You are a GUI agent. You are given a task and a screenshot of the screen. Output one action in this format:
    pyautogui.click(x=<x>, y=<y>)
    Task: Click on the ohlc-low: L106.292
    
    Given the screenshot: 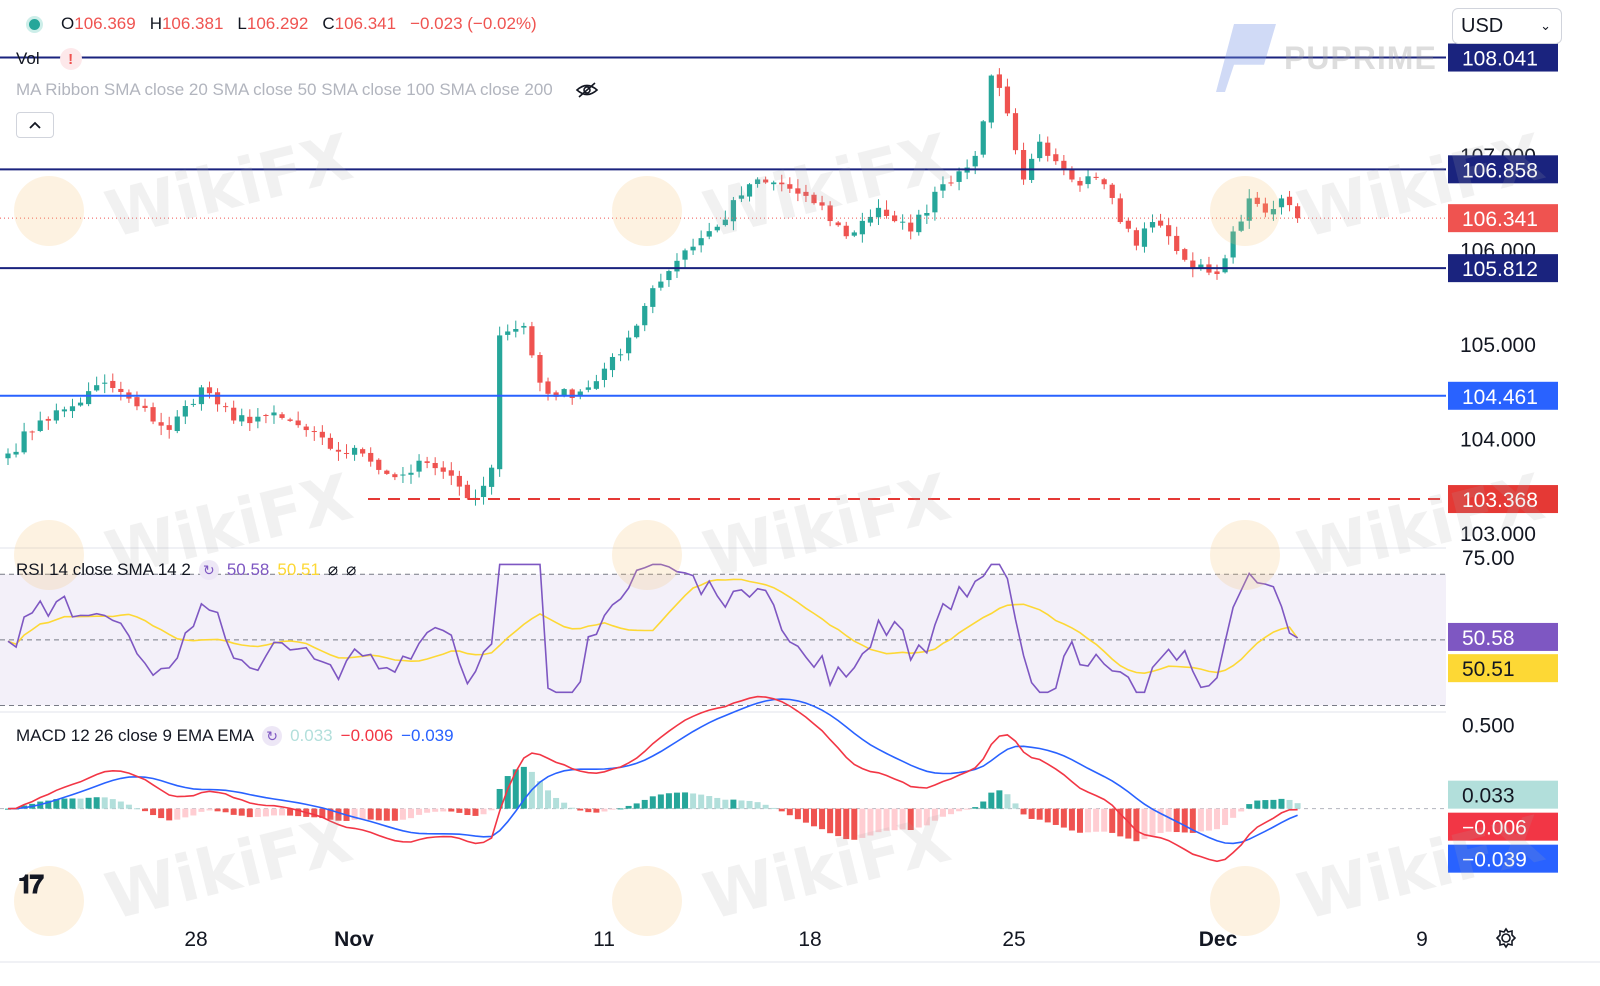 What is the action you would take?
    pyautogui.click(x=273, y=23)
    